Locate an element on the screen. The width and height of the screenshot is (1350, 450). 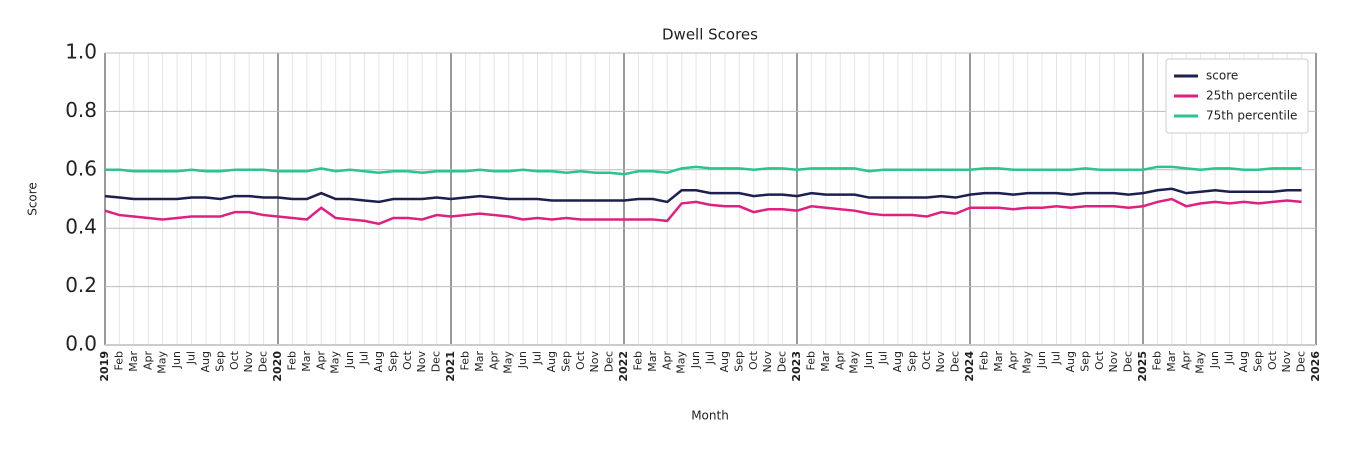
chart-title: Dwell Scores is located at coordinates (710, 35).